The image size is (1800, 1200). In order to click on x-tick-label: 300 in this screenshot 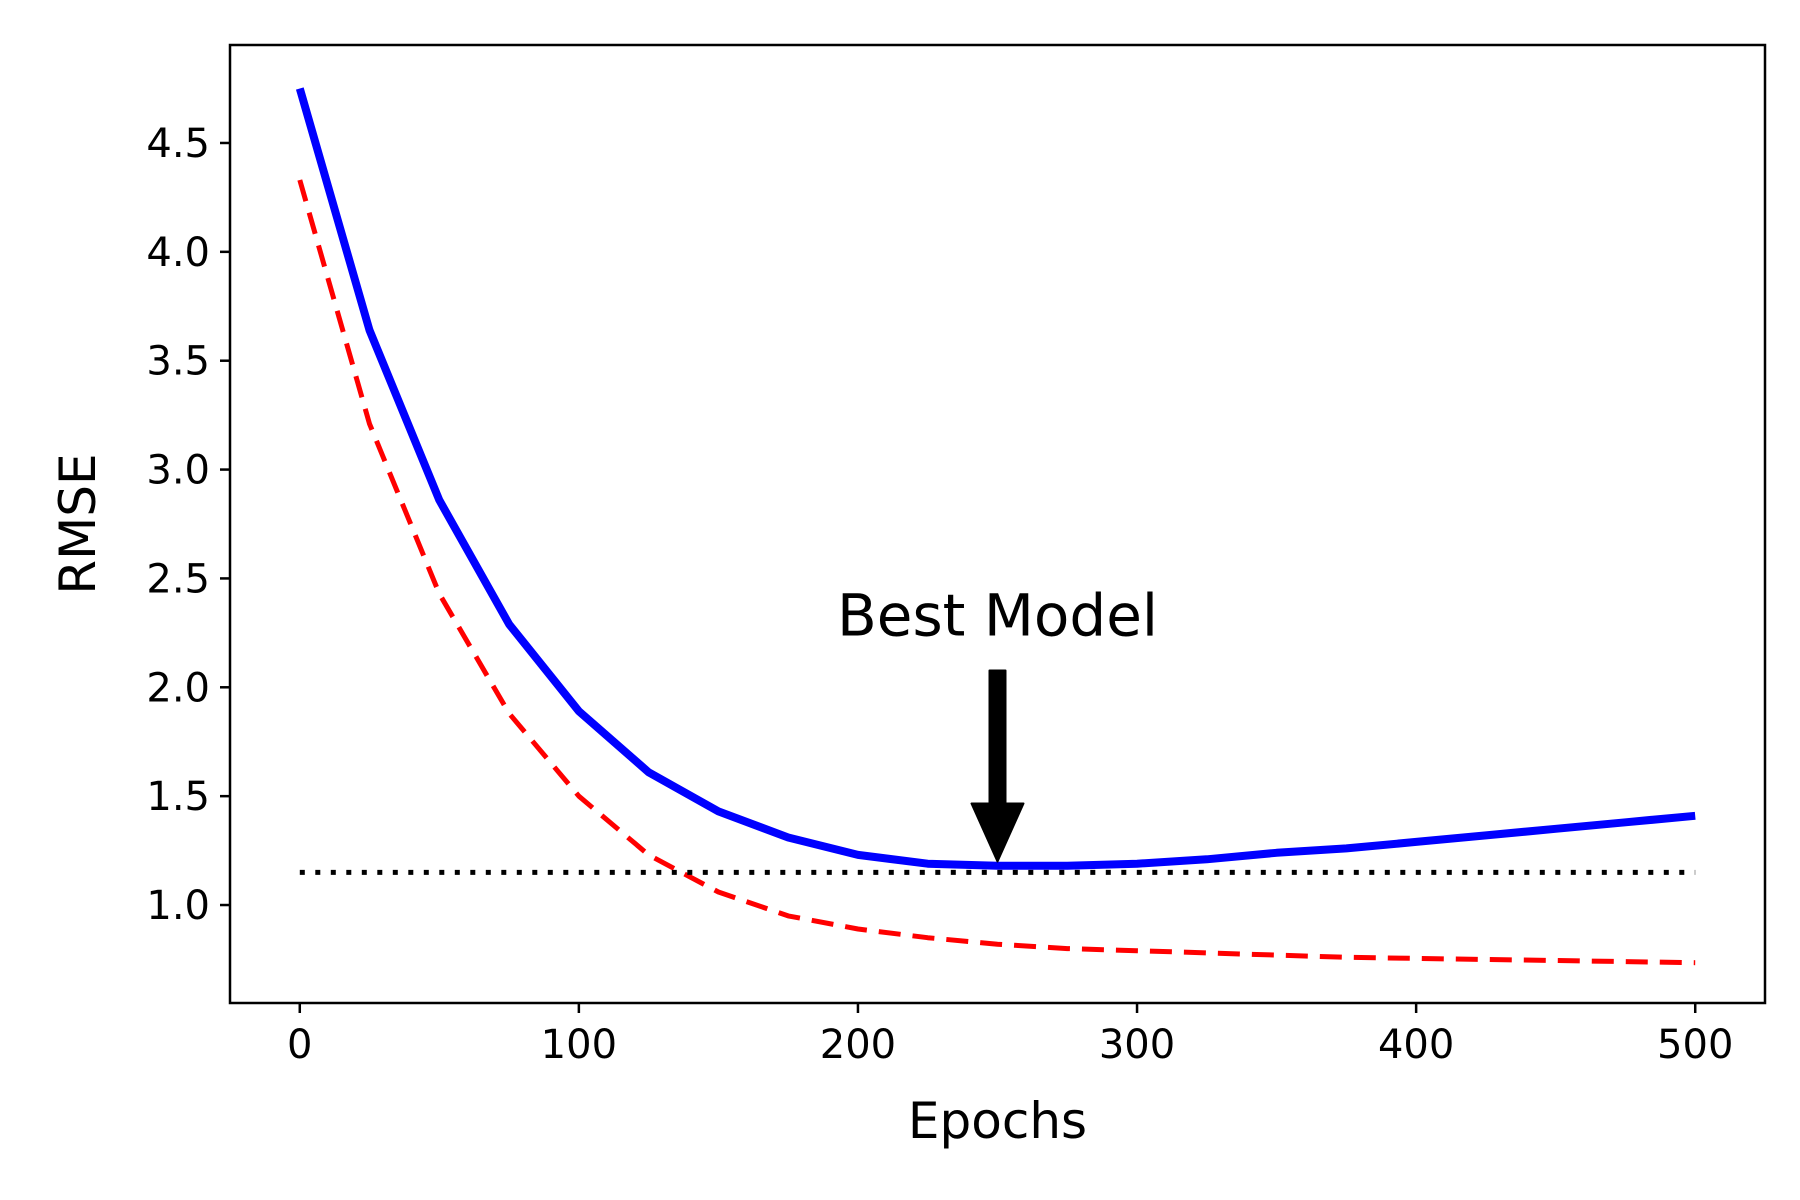, I will do `click(1137, 1045)`.